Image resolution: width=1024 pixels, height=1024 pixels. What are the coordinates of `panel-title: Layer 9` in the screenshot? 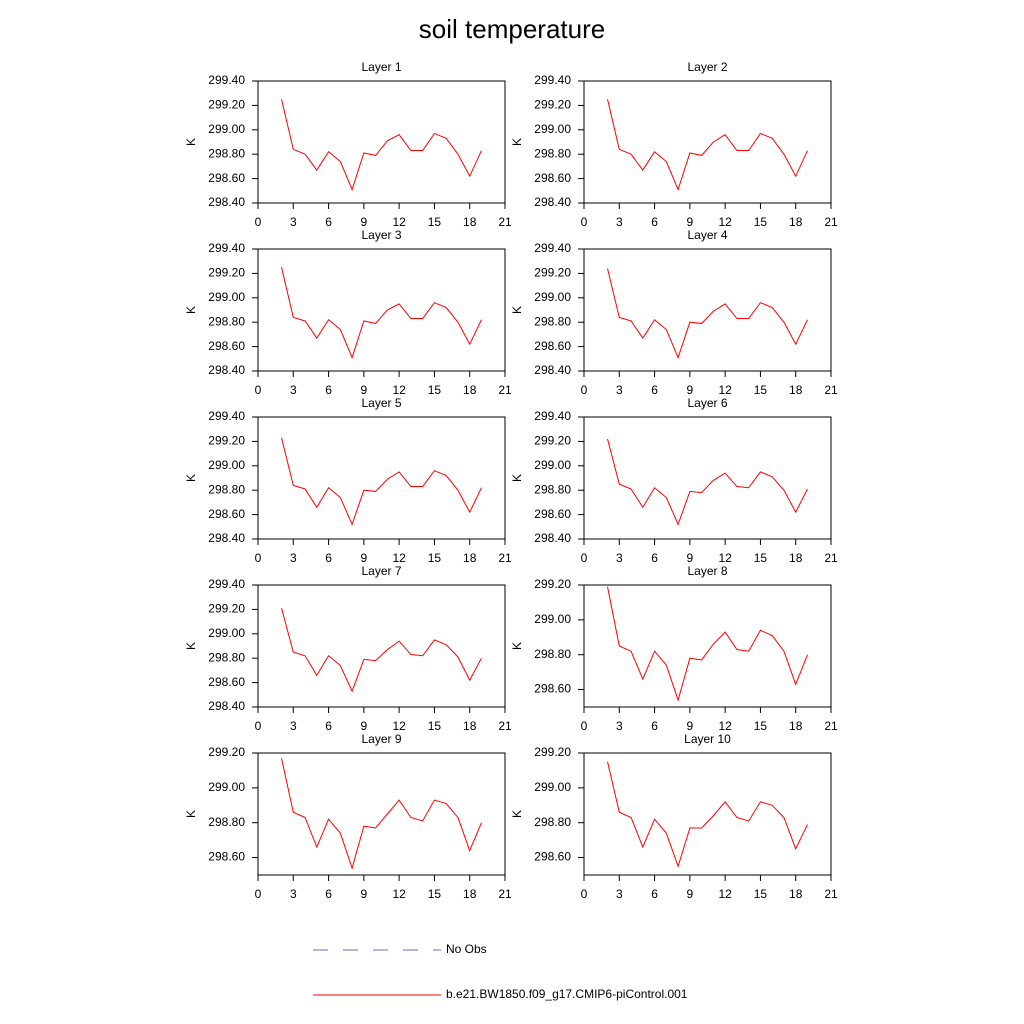 It's located at (381, 739).